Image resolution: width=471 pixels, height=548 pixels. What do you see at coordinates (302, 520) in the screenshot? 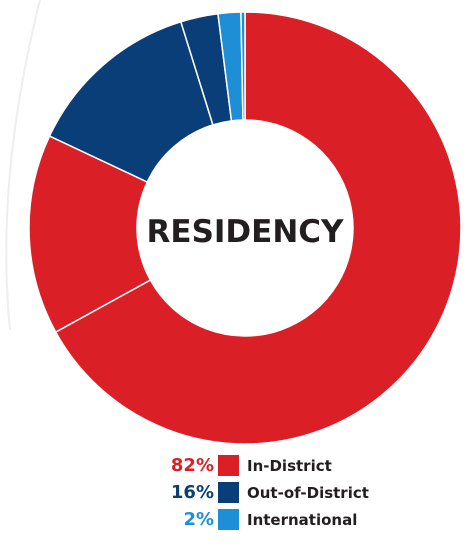
I see `legend-label-international: International` at bounding box center [302, 520].